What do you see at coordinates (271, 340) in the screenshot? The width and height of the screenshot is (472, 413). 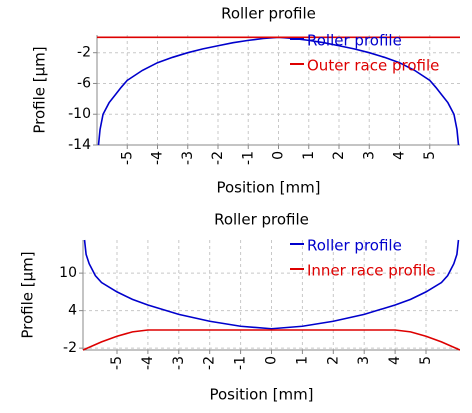 I see `series-line` at bounding box center [271, 340].